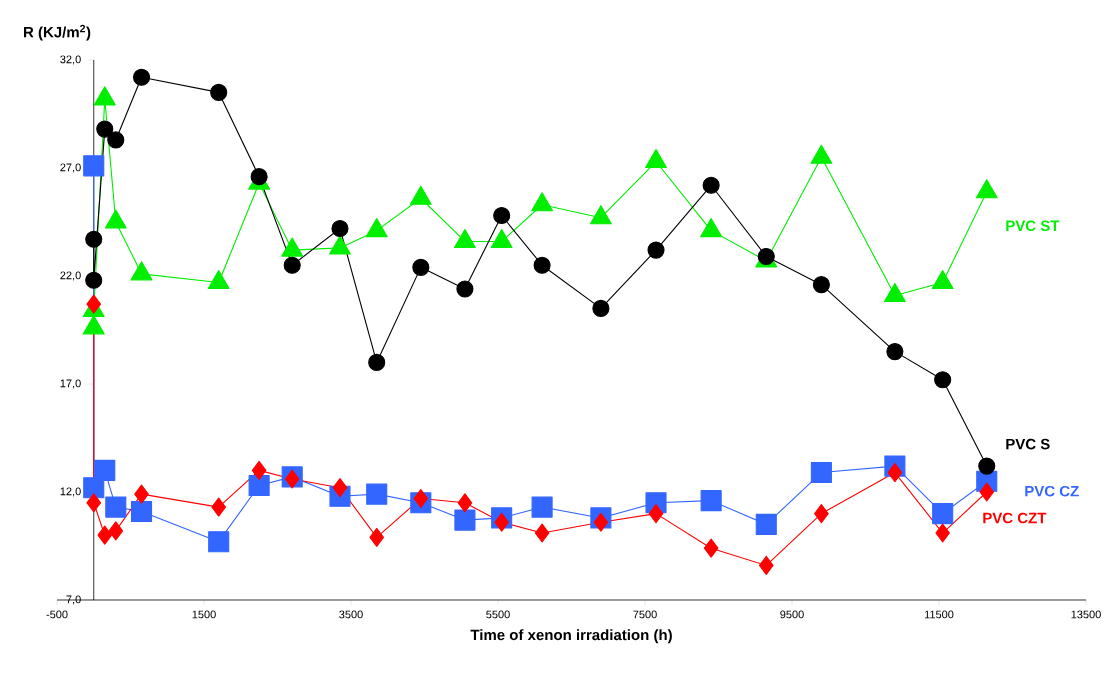  I want to click on x-tick-label: 7500, so click(645, 614).